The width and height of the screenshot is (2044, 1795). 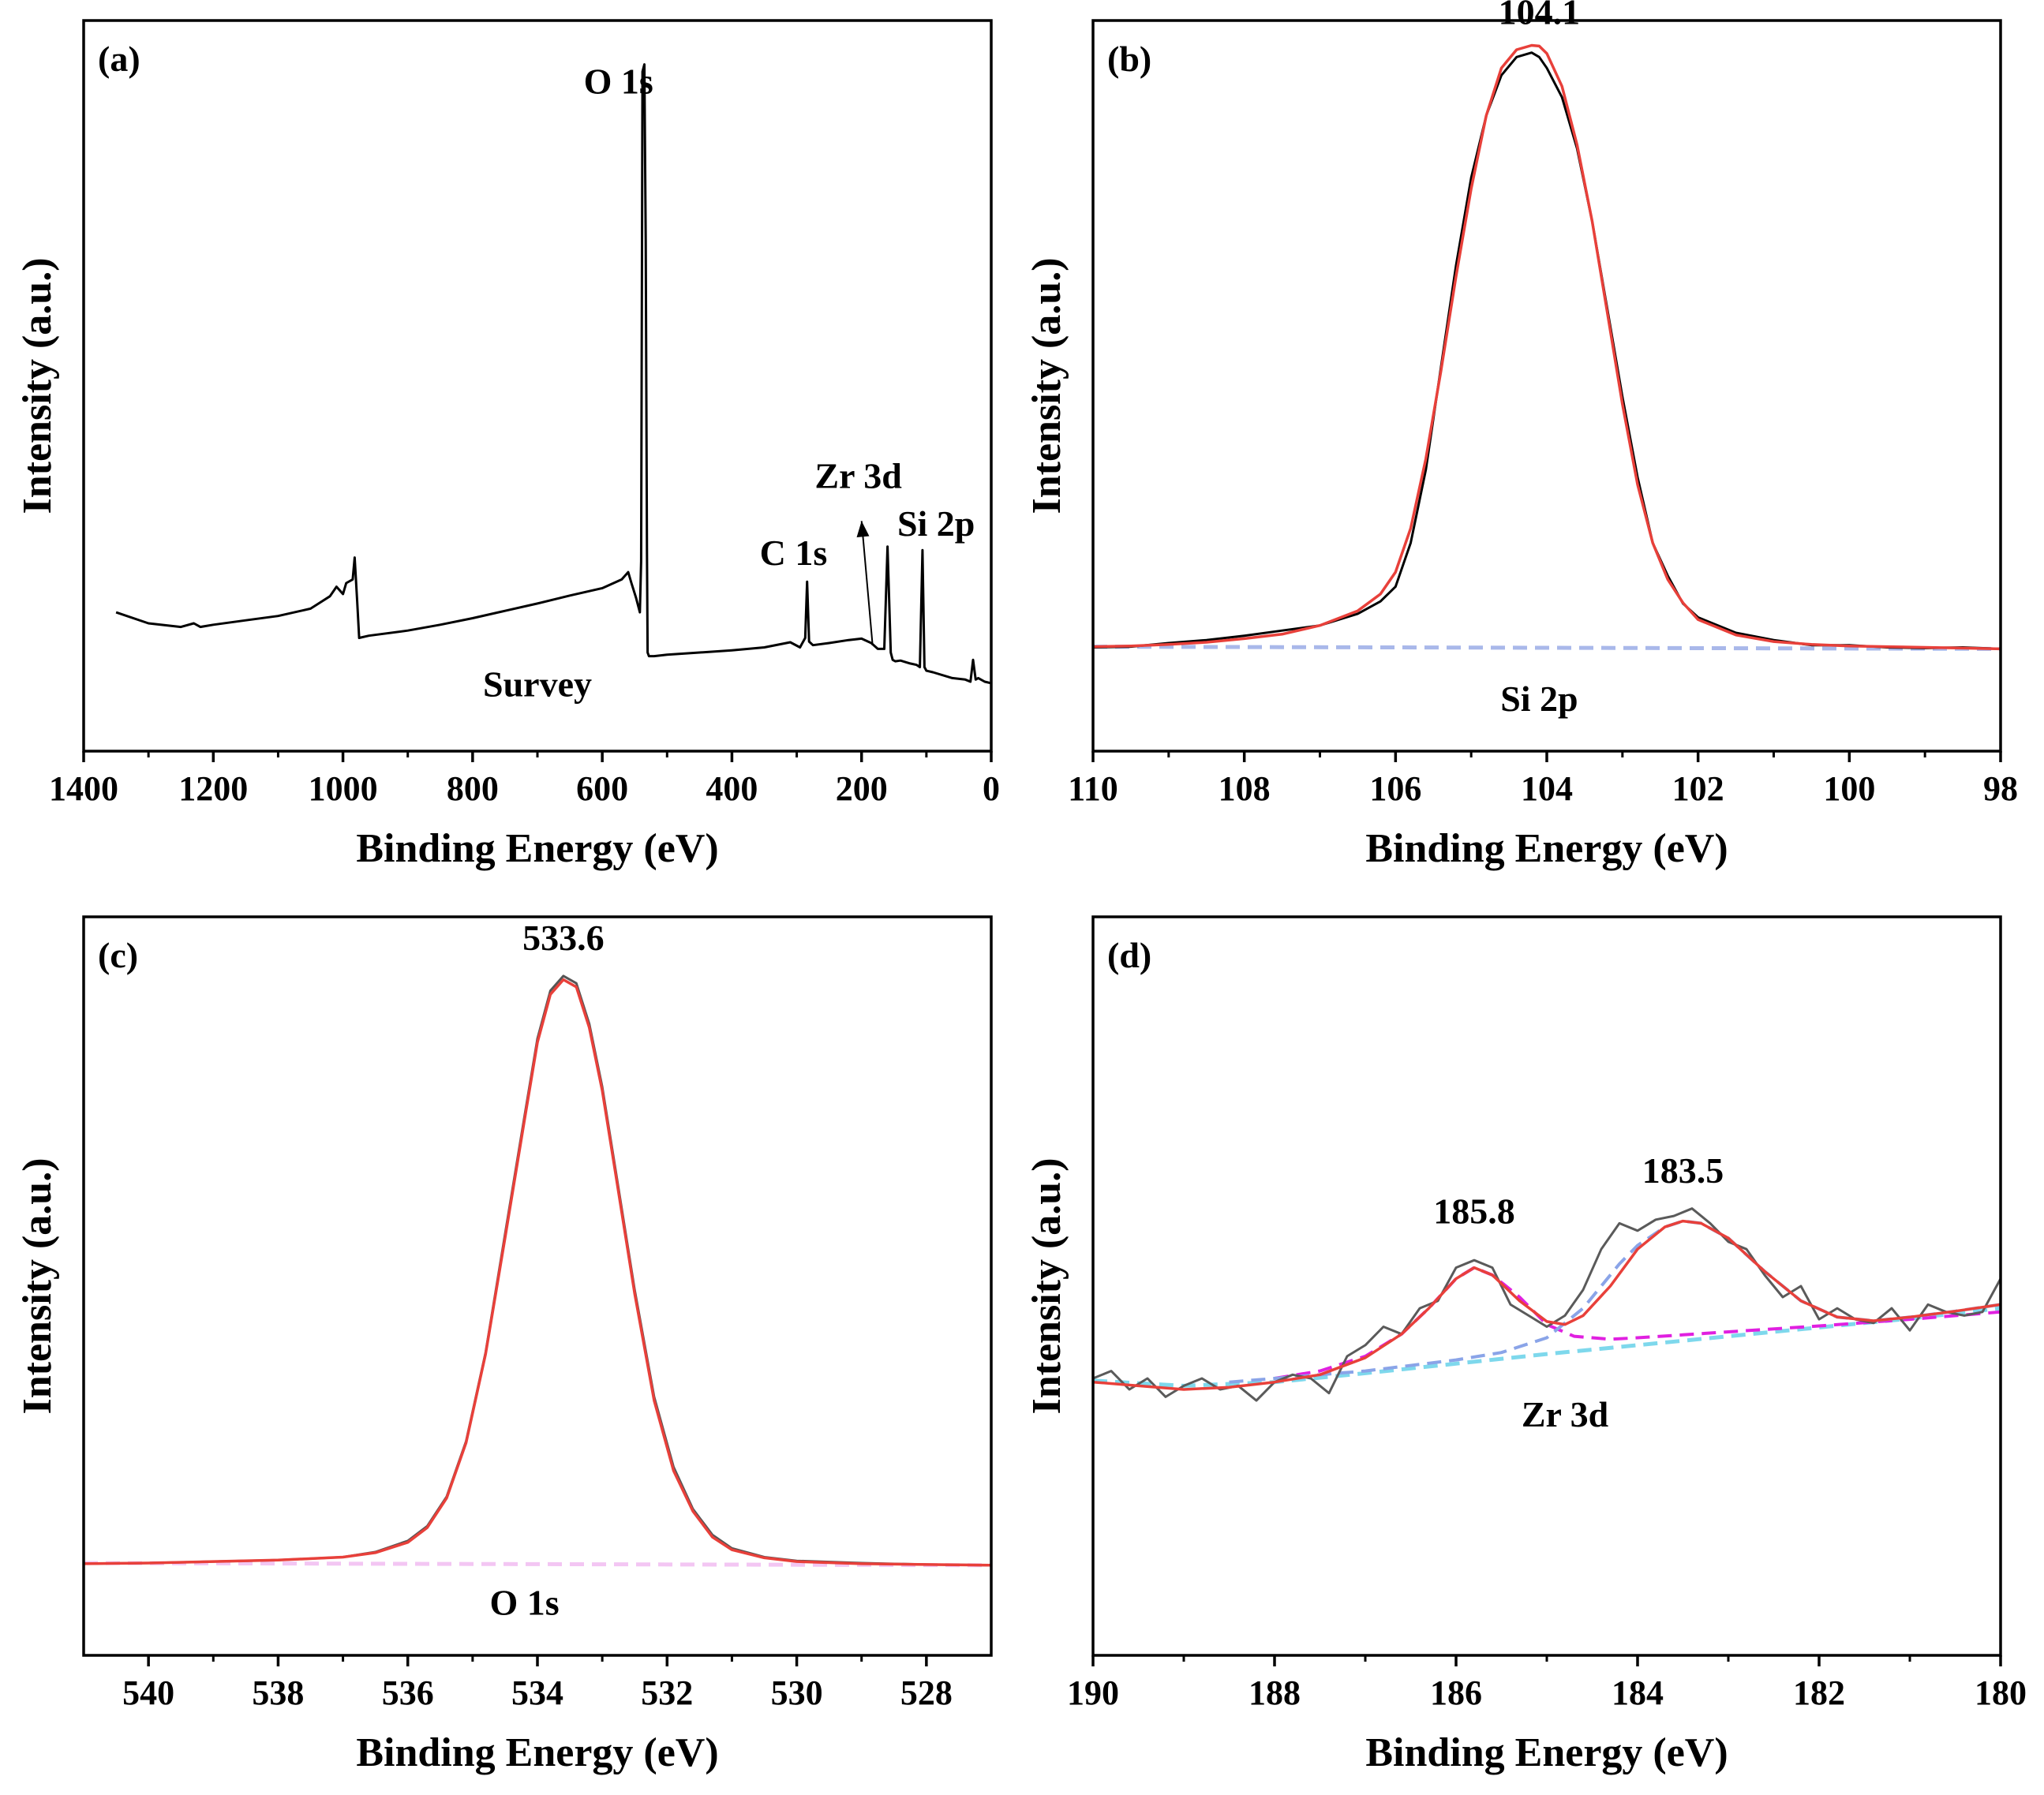 I want to click on annotation: 104.1, so click(x=1540, y=16).